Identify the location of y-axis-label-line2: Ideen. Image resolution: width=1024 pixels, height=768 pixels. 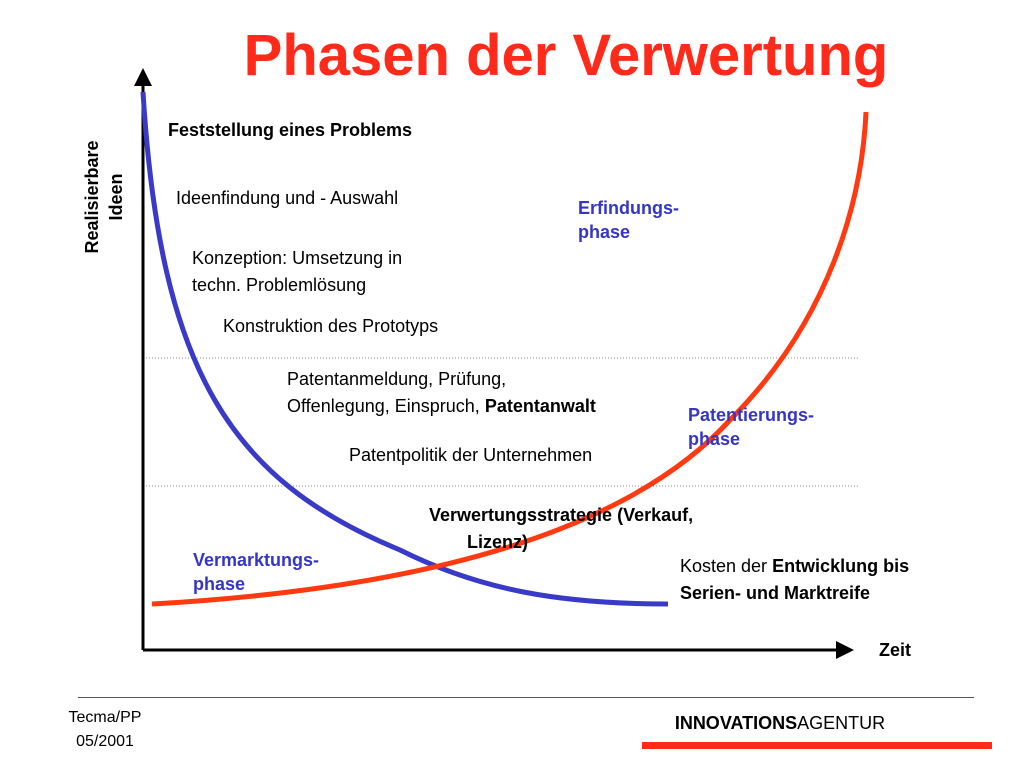
(116, 197).